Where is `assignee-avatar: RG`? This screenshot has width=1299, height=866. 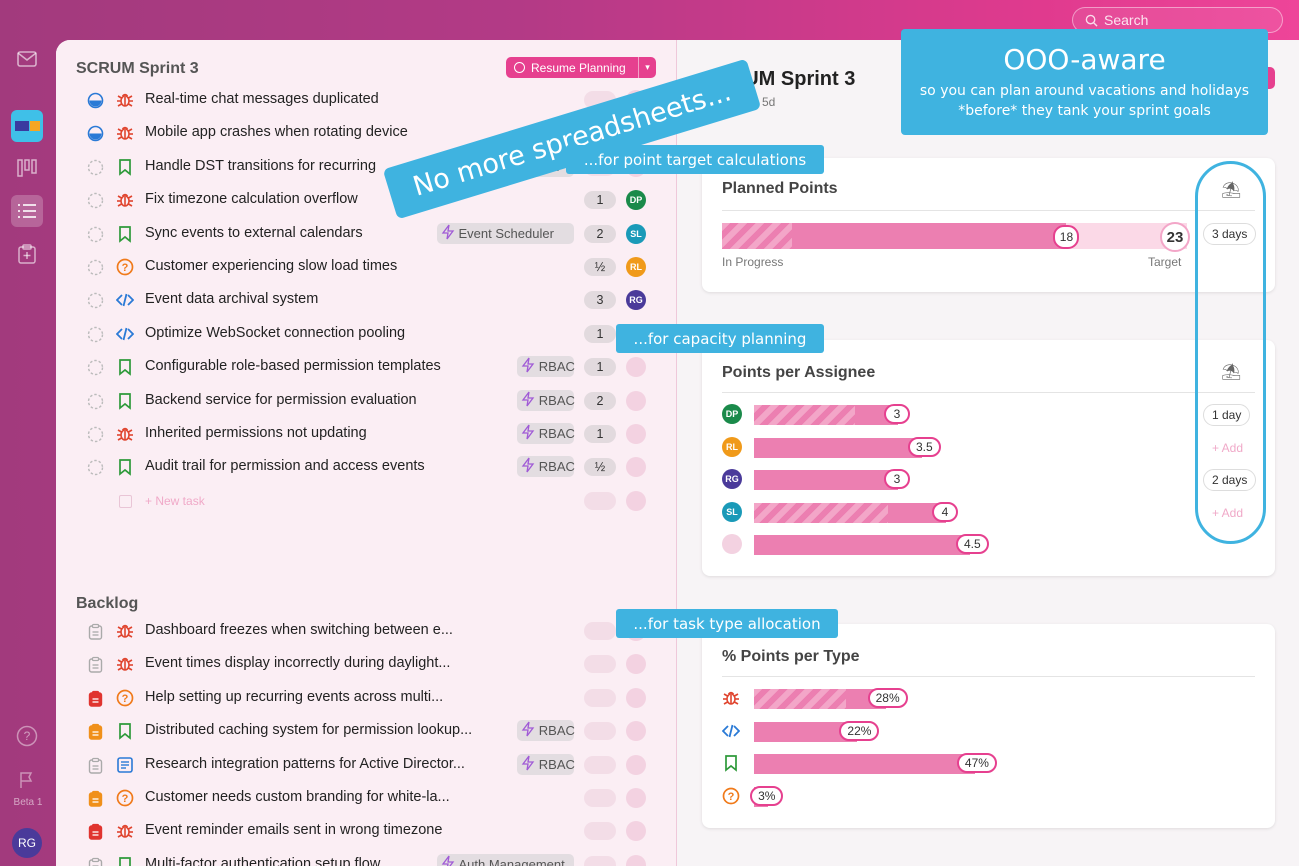
assignee-avatar: RG is located at coordinates (636, 300).